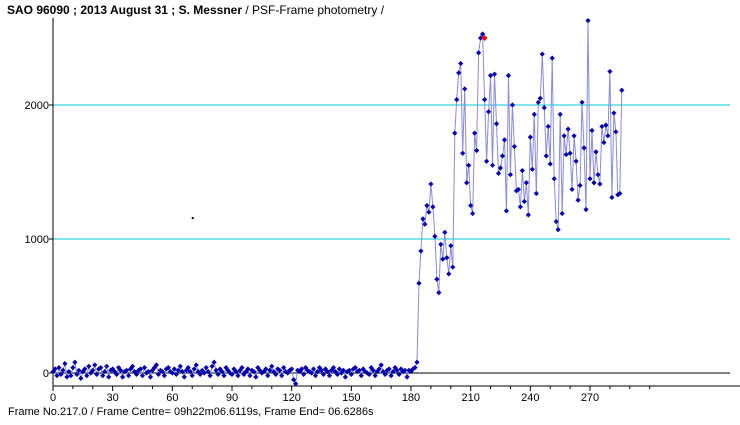  What do you see at coordinates (232, 398) in the screenshot?
I see `x-tick-label-90: 90` at bounding box center [232, 398].